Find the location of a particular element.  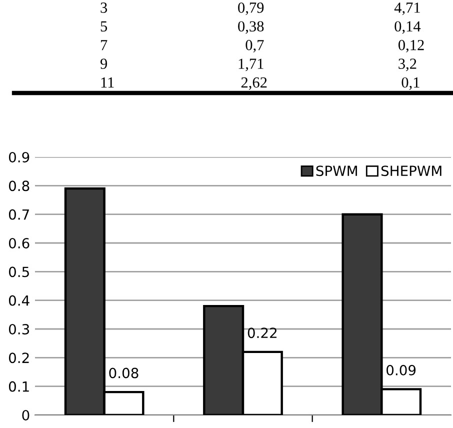

text: 5 0,38 0,14 is located at coordinates (260, 27).